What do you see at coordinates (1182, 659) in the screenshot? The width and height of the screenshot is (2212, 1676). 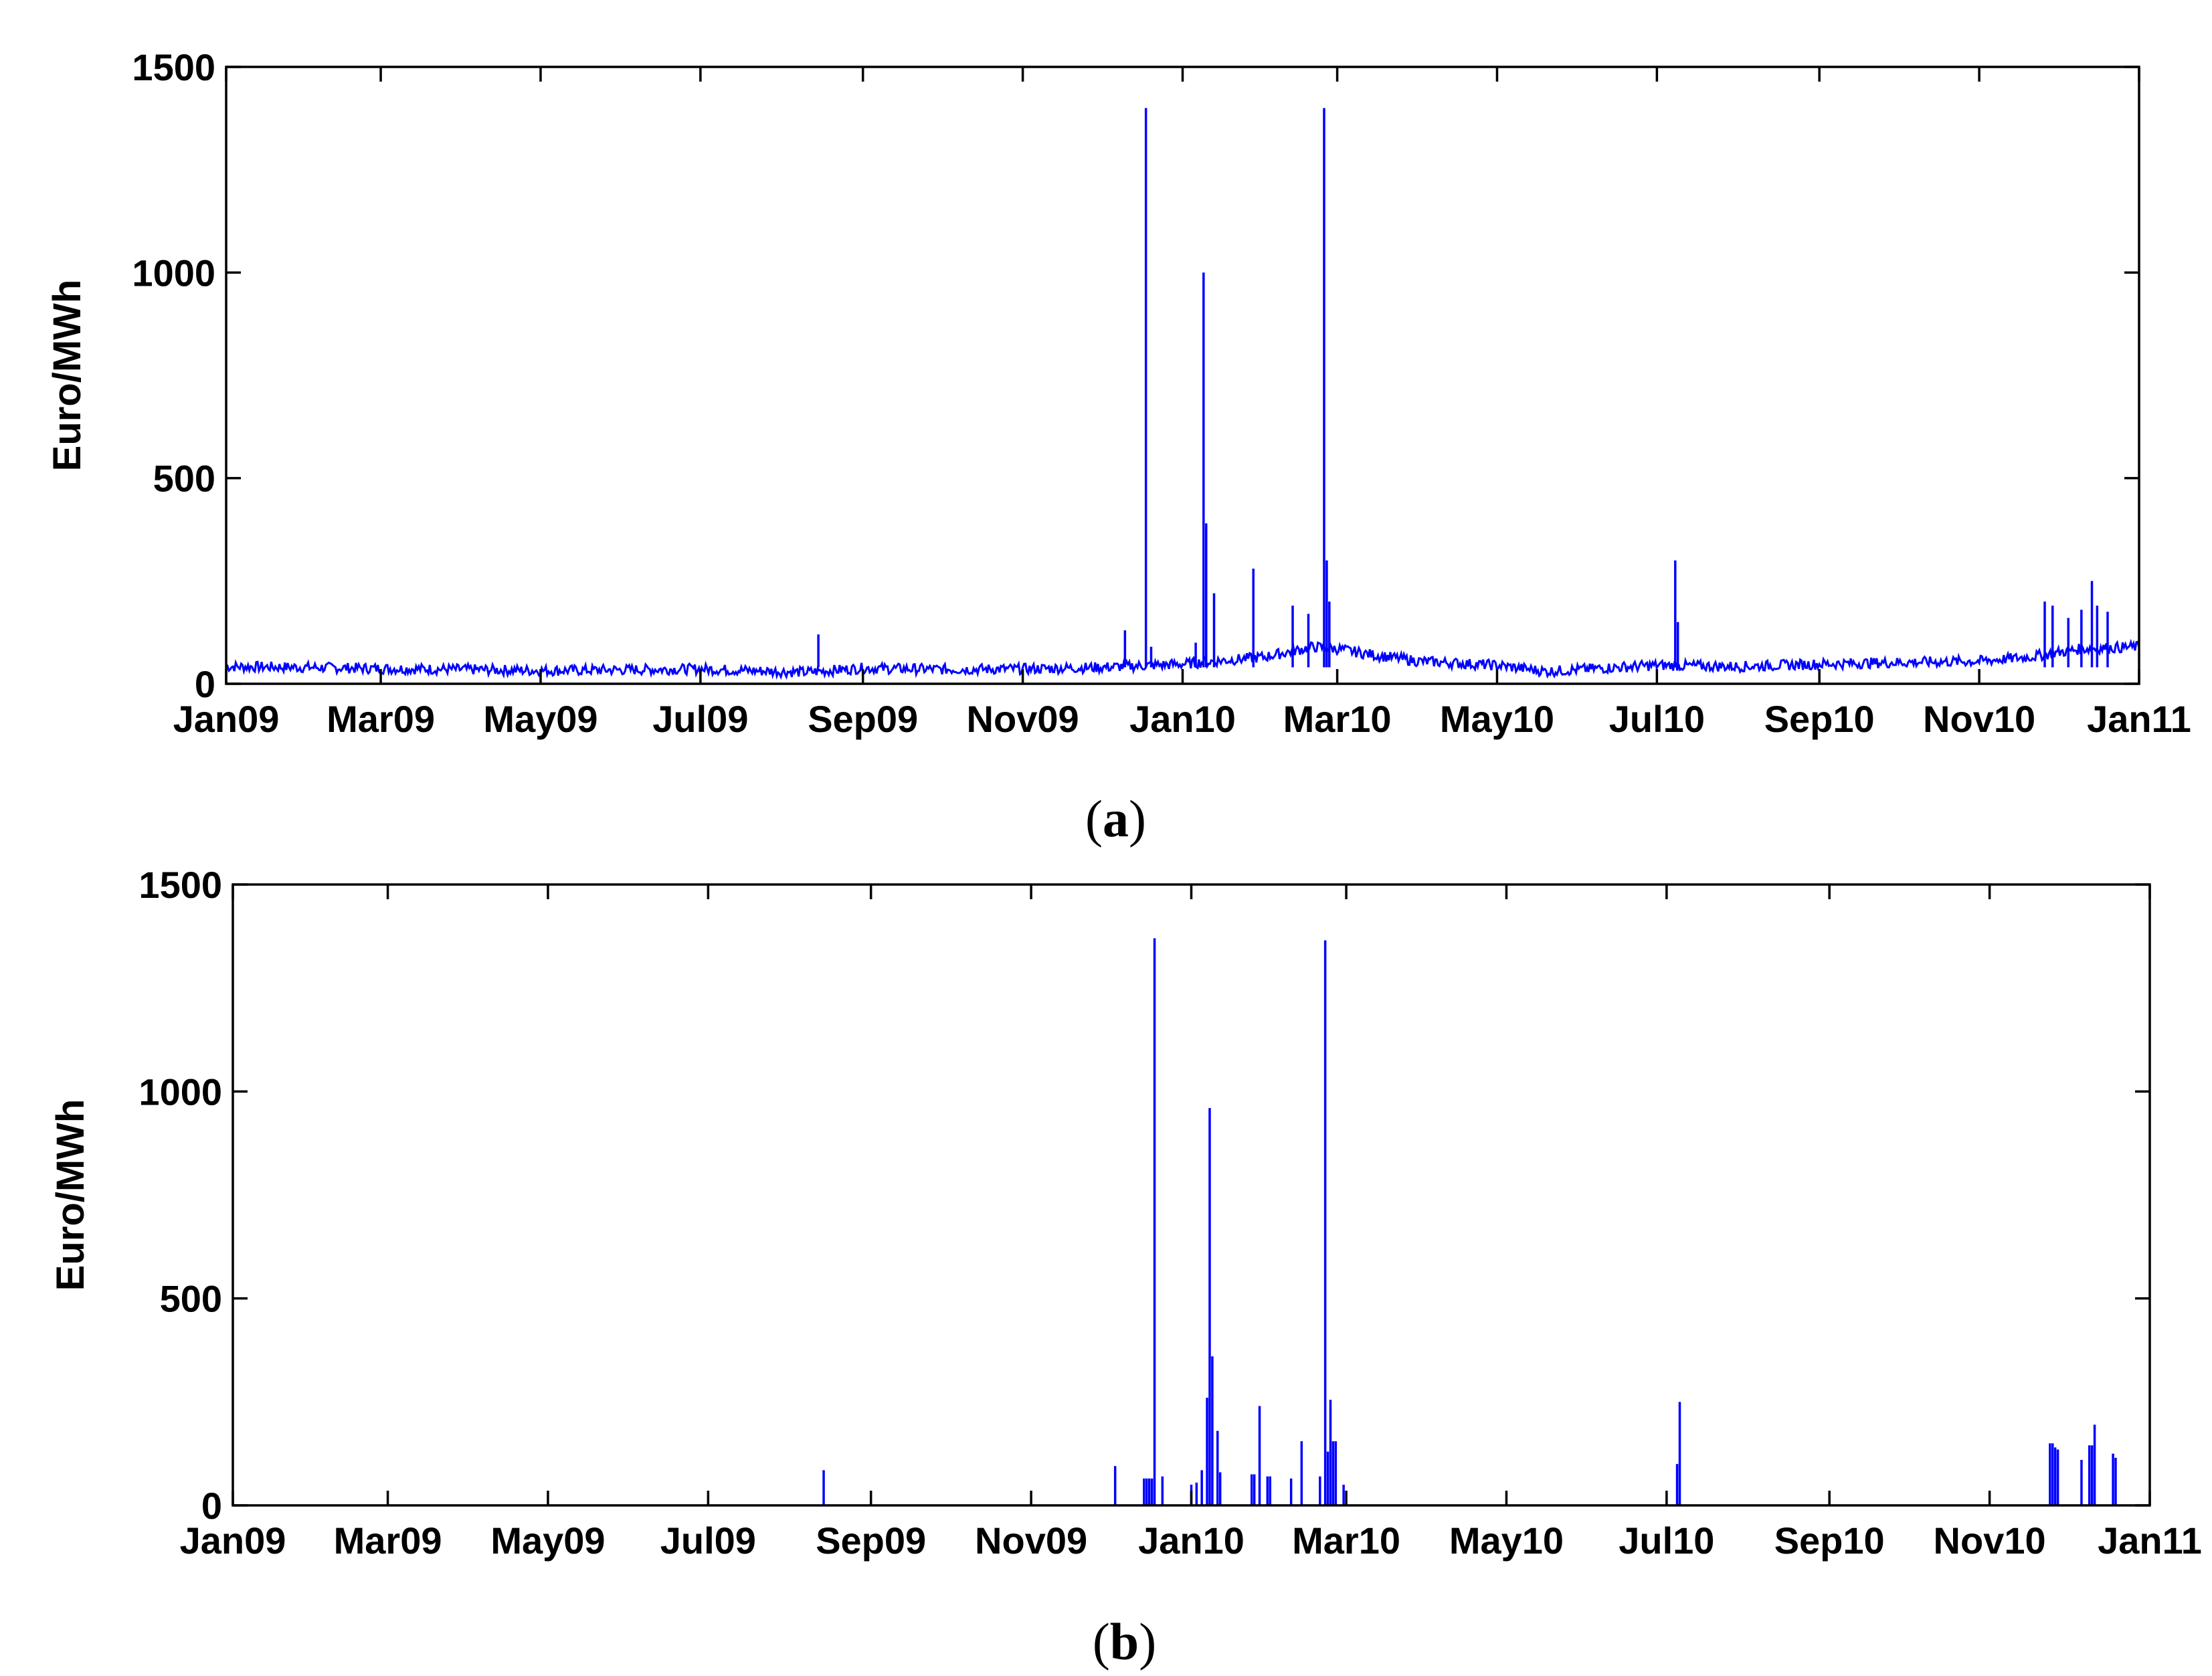 I see `series-line` at bounding box center [1182, 659].